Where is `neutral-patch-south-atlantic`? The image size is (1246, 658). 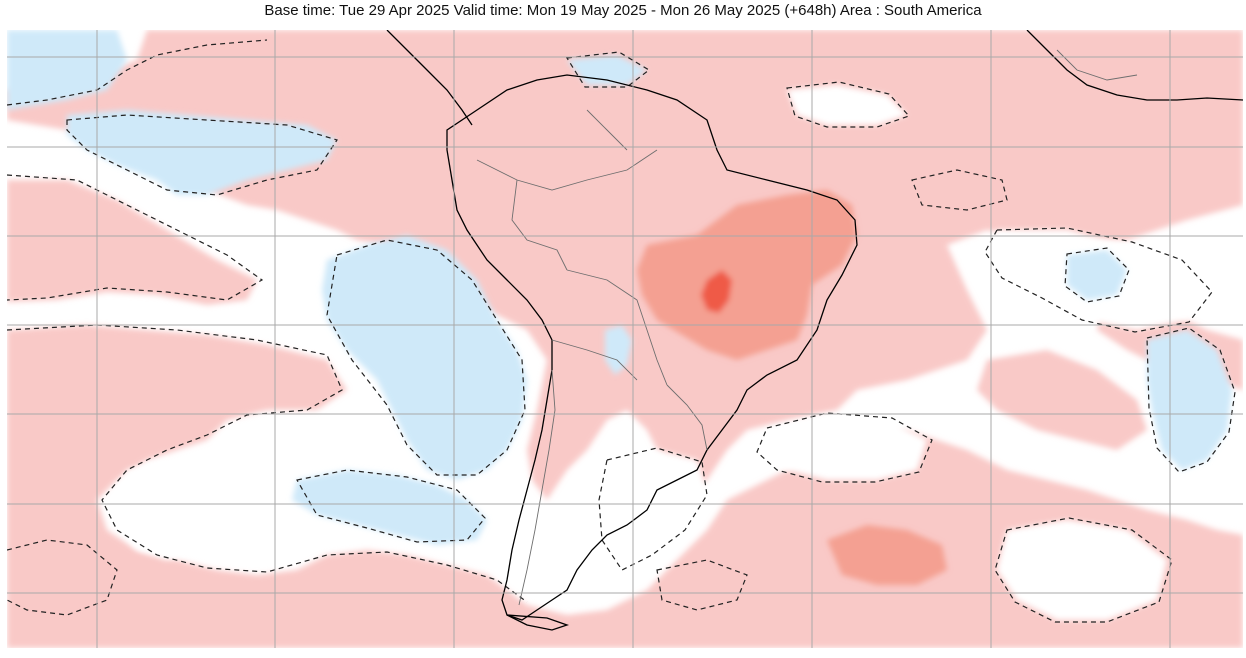 neutral-patch-south-atlantic is located at coordinates (842, 447).